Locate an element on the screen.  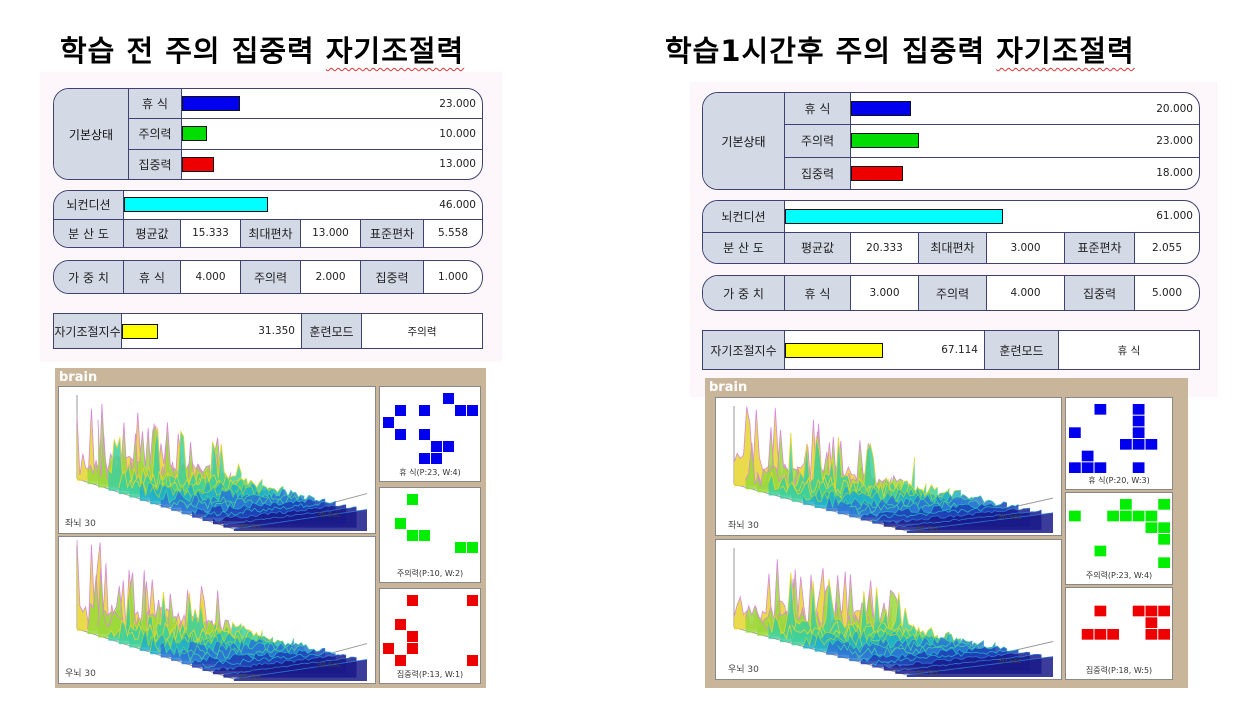
attention-grid-caption: 주의력(P:23, W:4) is located at coordinates (1119, 575).